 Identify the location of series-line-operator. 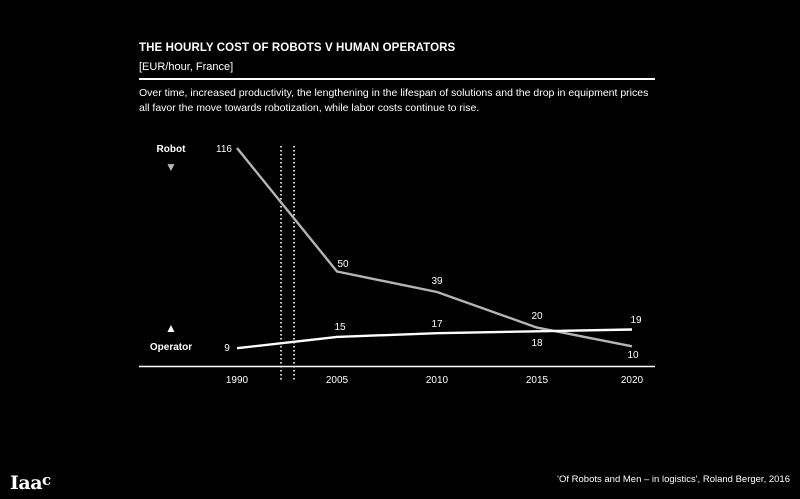
(434, 339).